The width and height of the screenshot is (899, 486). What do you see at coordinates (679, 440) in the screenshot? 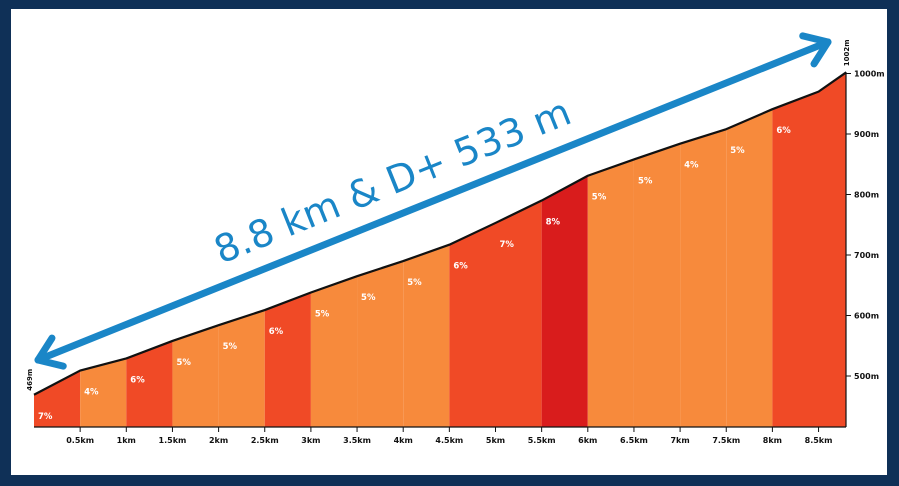
I see `x-tick-label-13: 7km` at bounding box center [679, 440].